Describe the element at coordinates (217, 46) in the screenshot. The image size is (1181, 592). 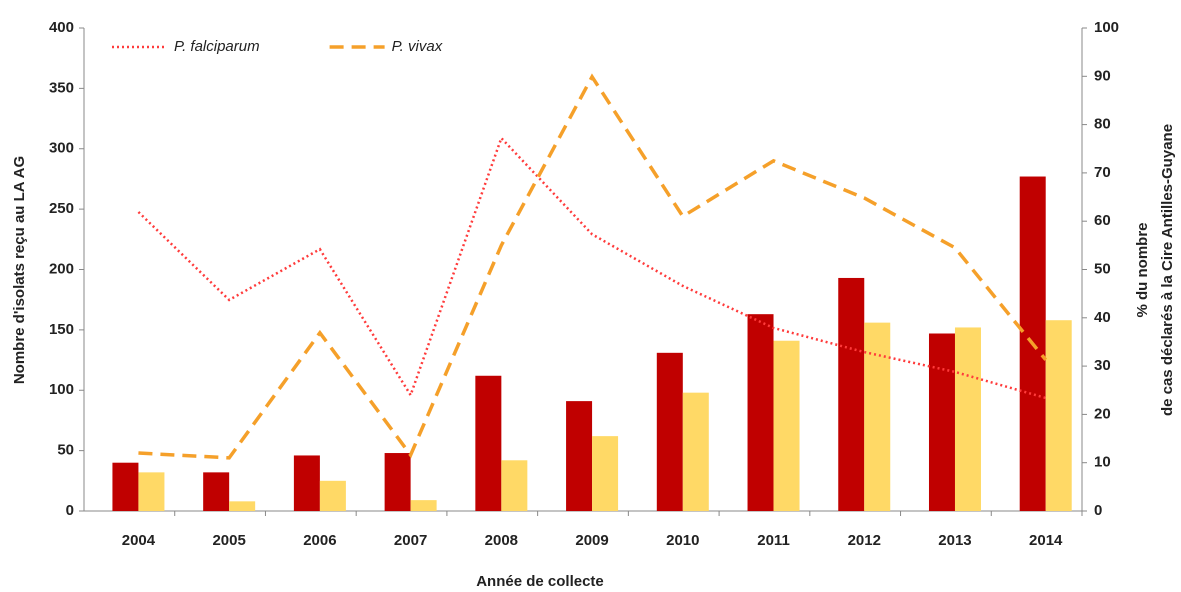
I see `legend-label: P. falciparum` at that location.